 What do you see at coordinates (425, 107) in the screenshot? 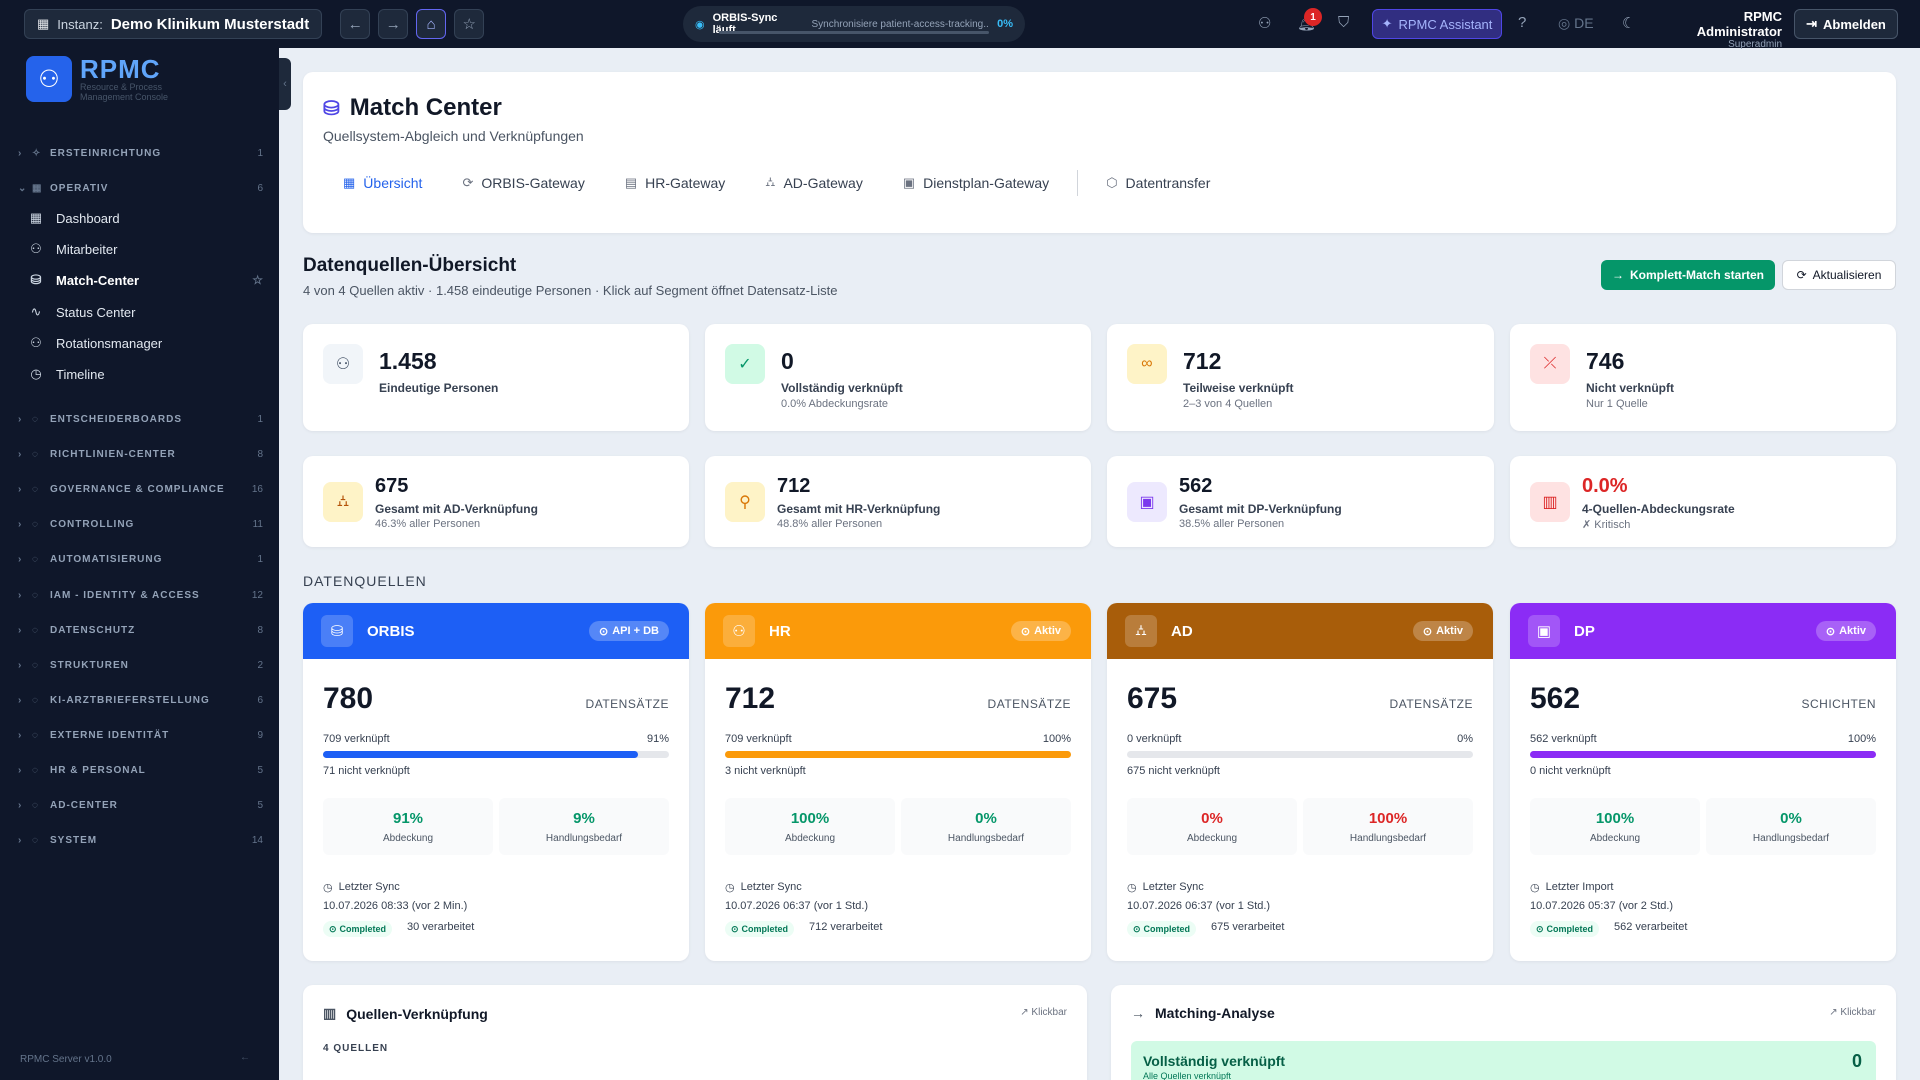
I see `page-title: Match Center` at bounding box center [425, 107].